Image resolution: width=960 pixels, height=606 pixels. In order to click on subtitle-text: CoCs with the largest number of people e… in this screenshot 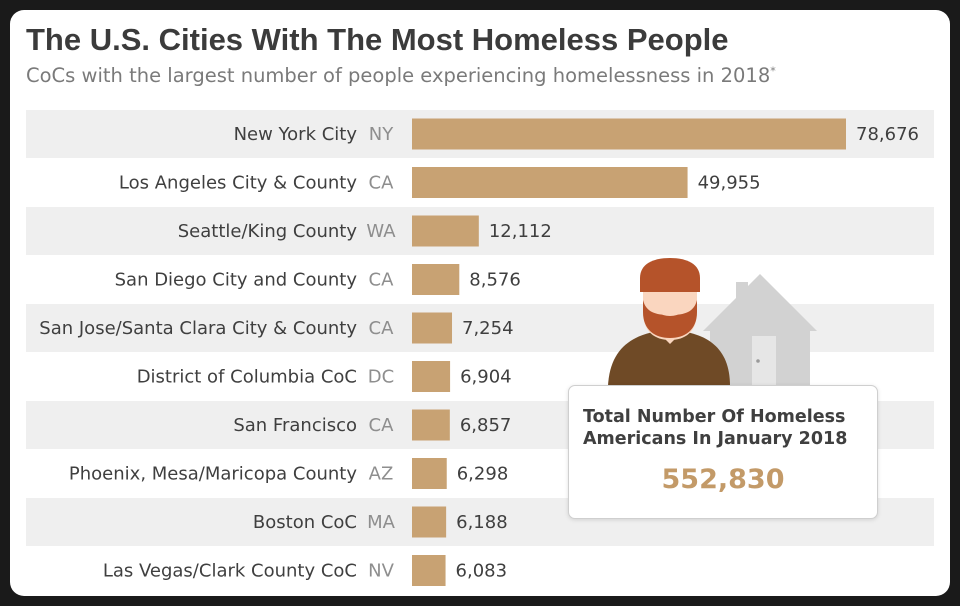, I will do `click(398, 75)`.